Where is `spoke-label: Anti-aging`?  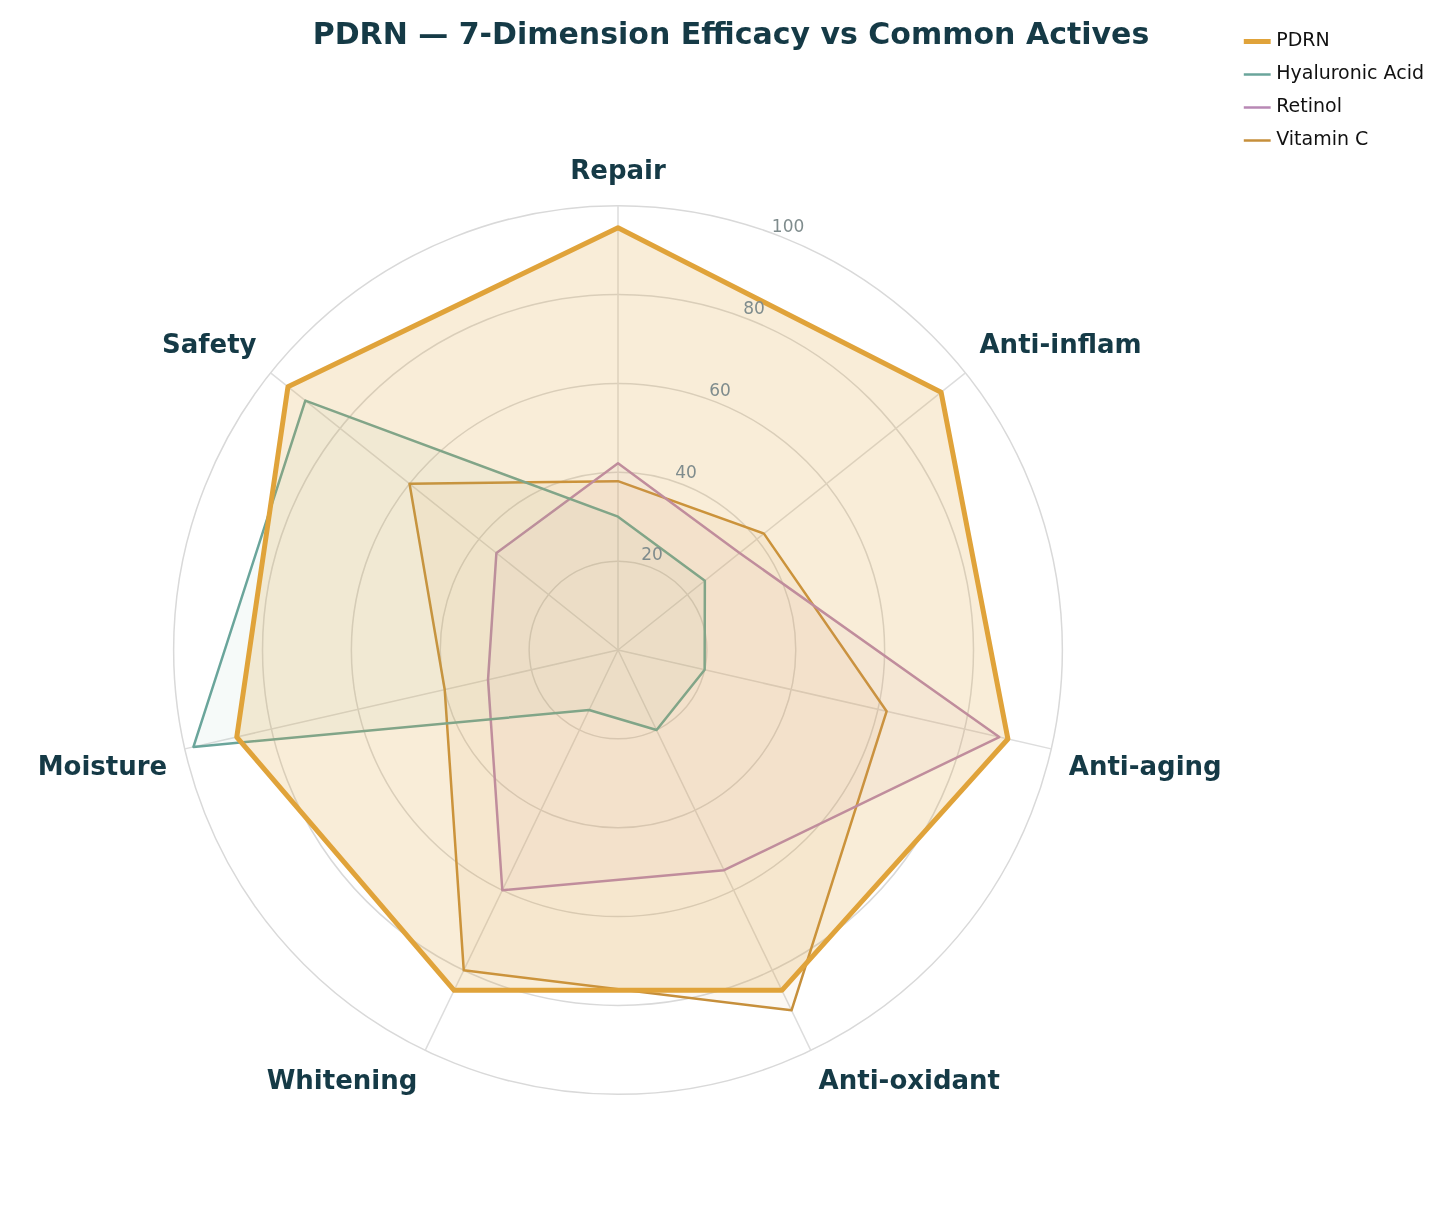 spoke-label: Anti-aging is located at coordinates (1145, 766).